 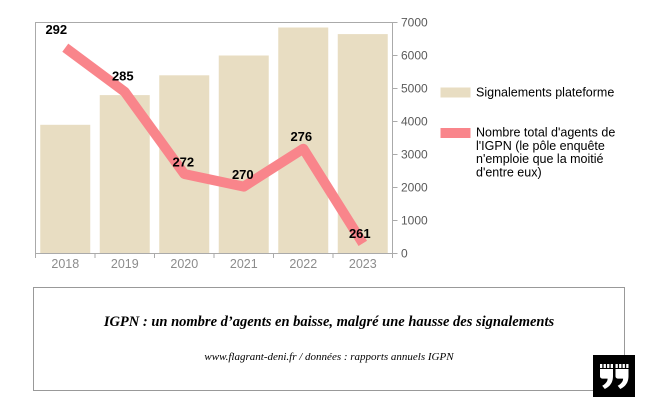 I want to click on legend-label: n'emploie que la moitié, so click(x=540, y=159).